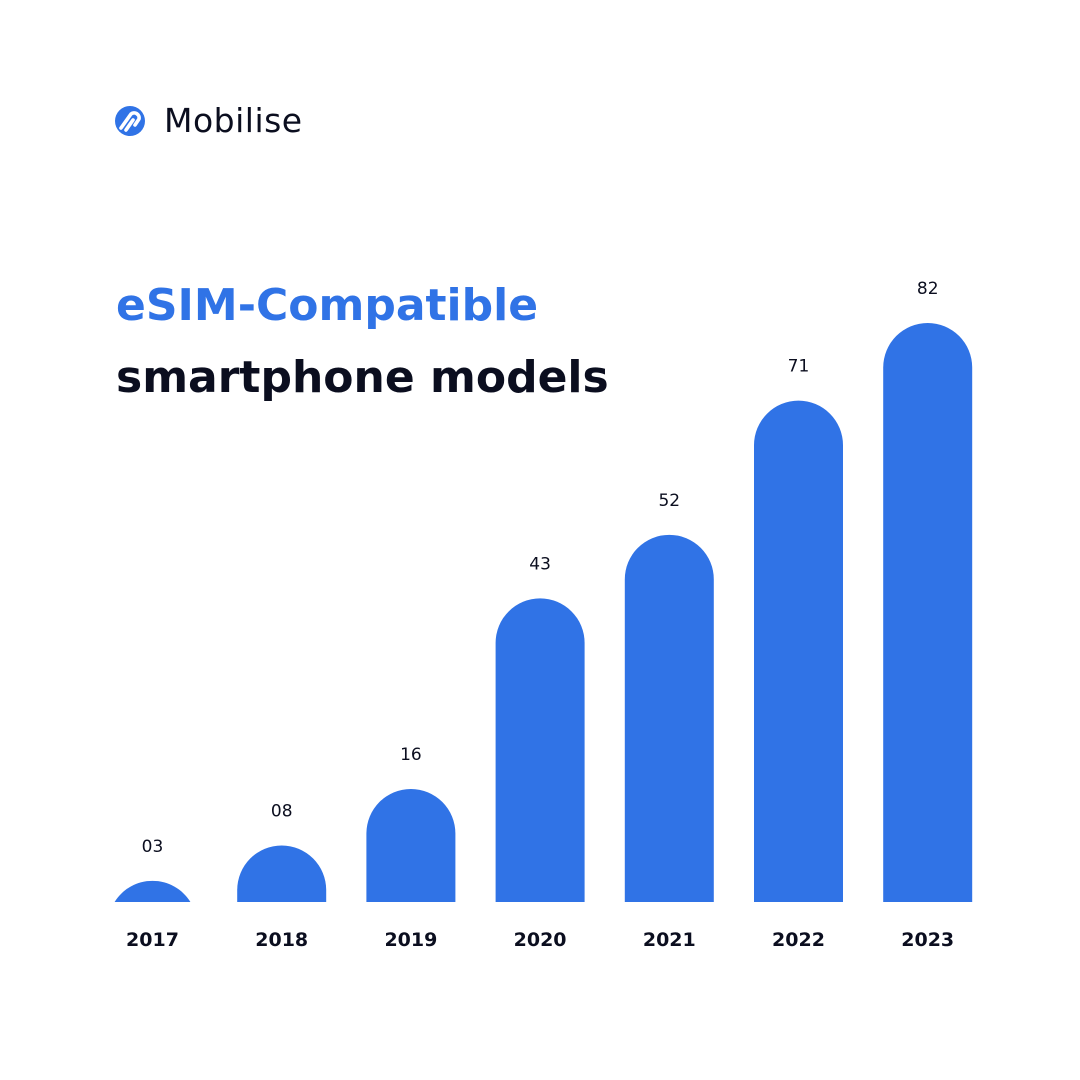 This screenshot has height=1080, width=1080. I want to click on category-label-2018: 2018, so click(281, 940).